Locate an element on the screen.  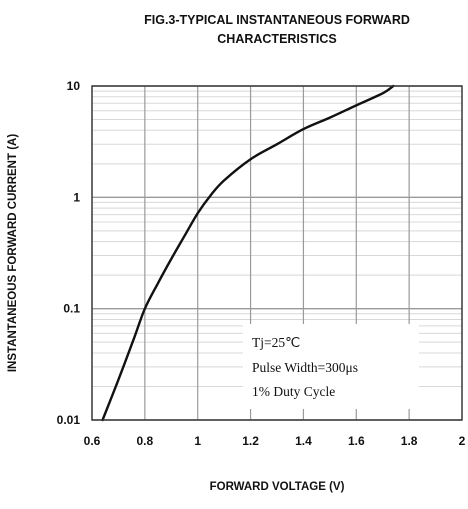
y-tick-label: 10 is located at coordinates (74, 86).